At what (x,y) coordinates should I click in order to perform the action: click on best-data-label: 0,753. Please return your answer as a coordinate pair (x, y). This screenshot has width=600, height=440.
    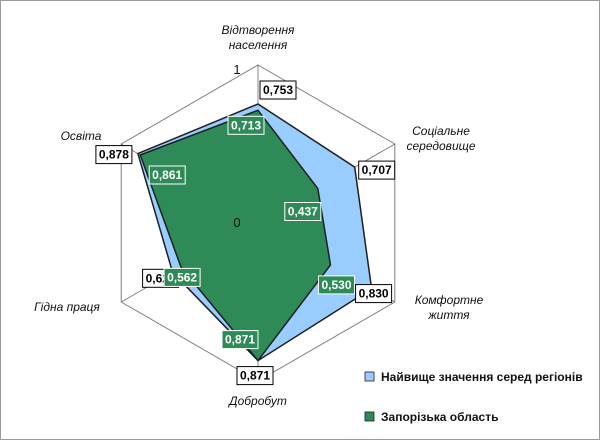
    Looking at the image, I should click on (278, 90).